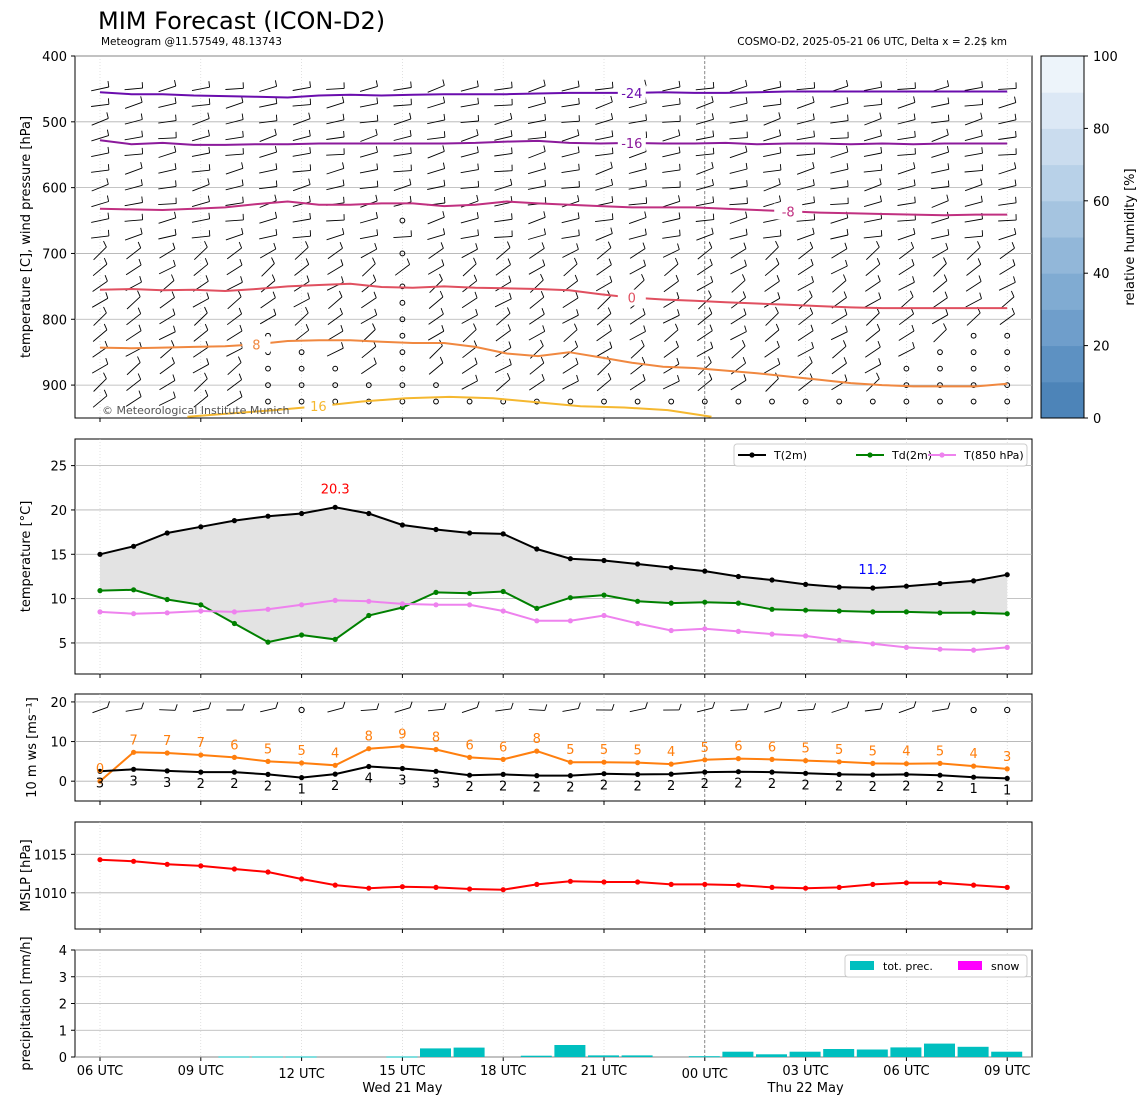  What do you see at coordinates (553, 208) in the screenshot?
I see `isotherm-line` at bounding box center [553, 208].